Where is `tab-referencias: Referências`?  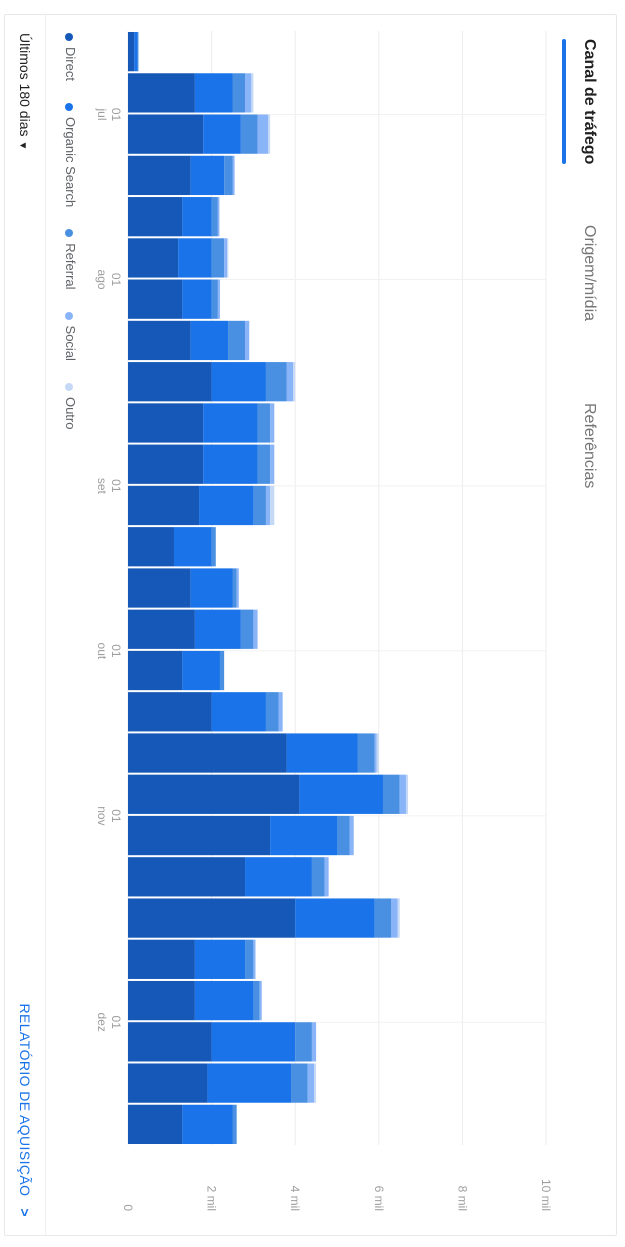 tab-referencias: Referências is located at coordinates (589, 446).